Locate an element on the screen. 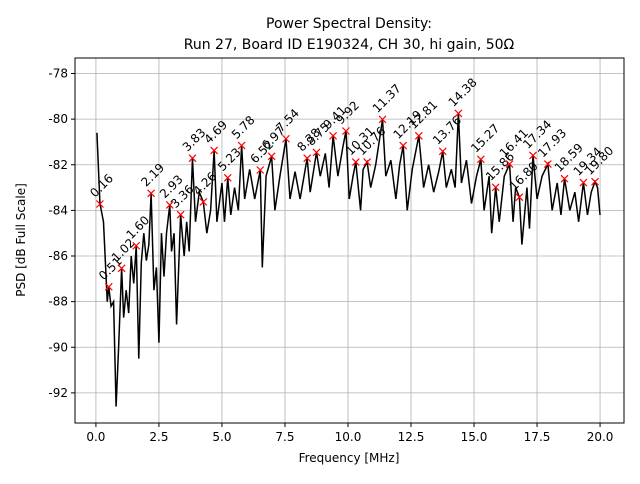 The width and height of the screenshot is (640, 484). peak-label: 11.37 is located at coordinates (387, 98).